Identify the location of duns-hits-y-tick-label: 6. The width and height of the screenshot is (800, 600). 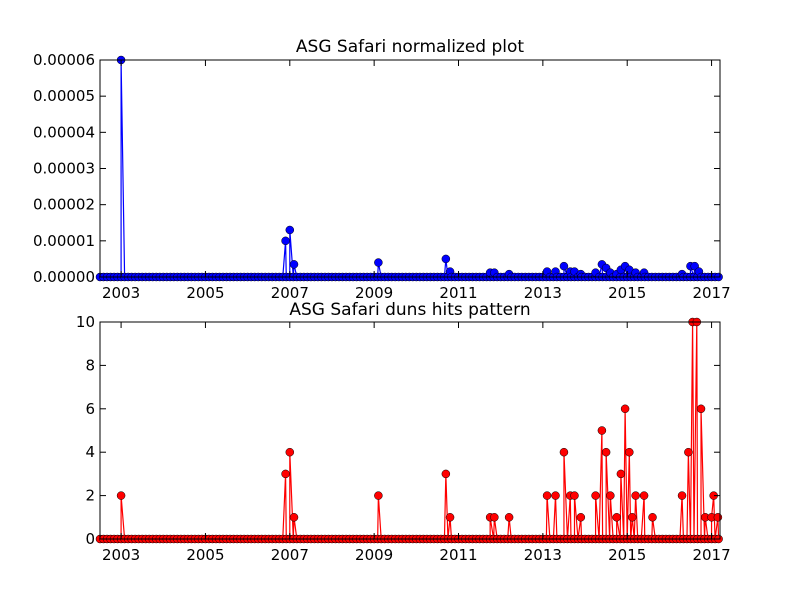
(90, 409).